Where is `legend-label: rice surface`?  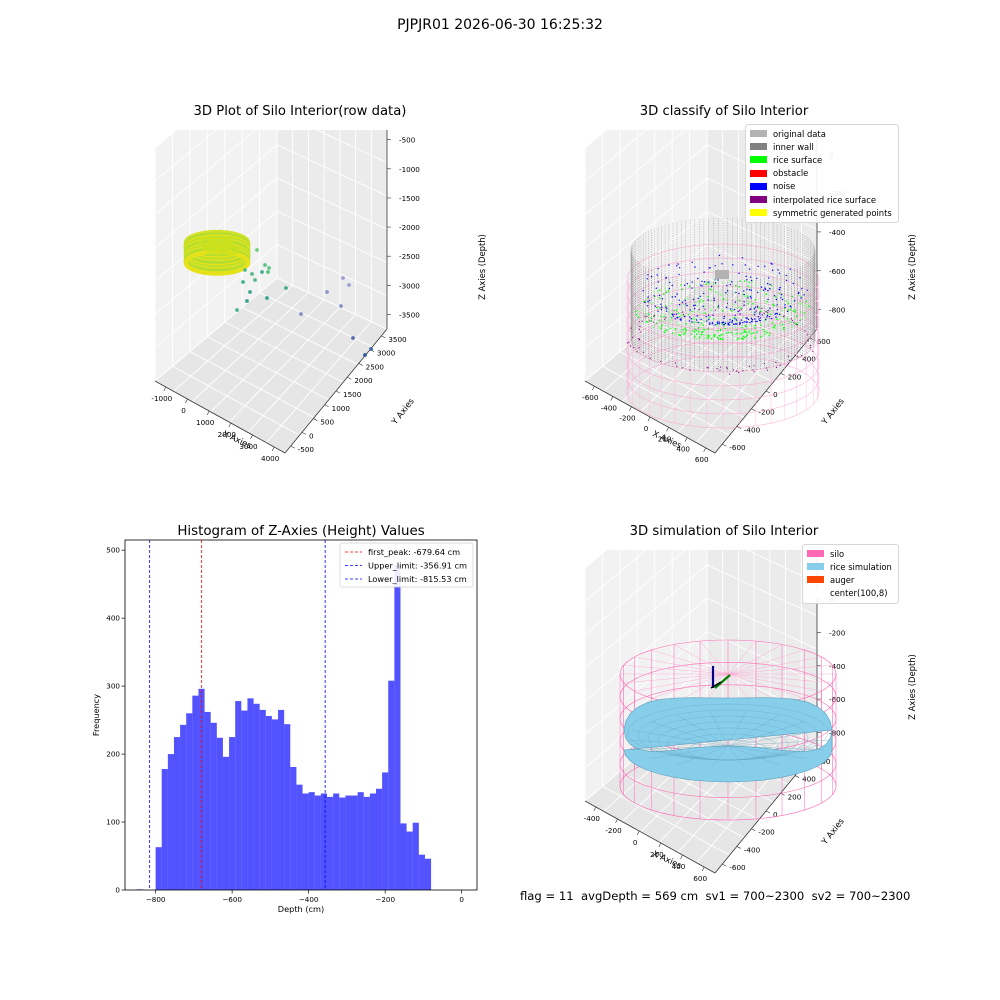 legend-label: rice surface is located at coordinates (798, 159).